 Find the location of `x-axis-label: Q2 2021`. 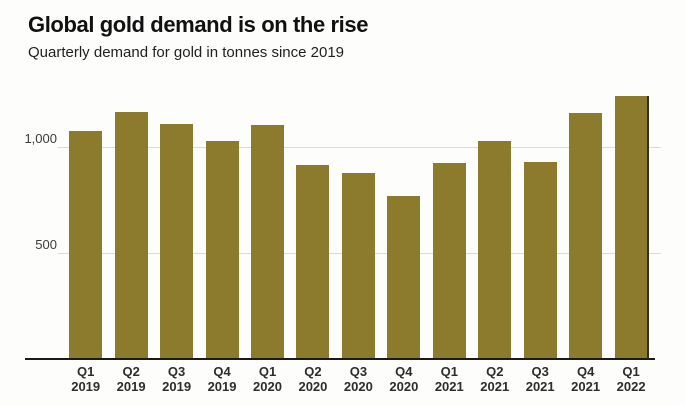

x-axis-label: Q2 2021 is located at coordinates (495, 379).